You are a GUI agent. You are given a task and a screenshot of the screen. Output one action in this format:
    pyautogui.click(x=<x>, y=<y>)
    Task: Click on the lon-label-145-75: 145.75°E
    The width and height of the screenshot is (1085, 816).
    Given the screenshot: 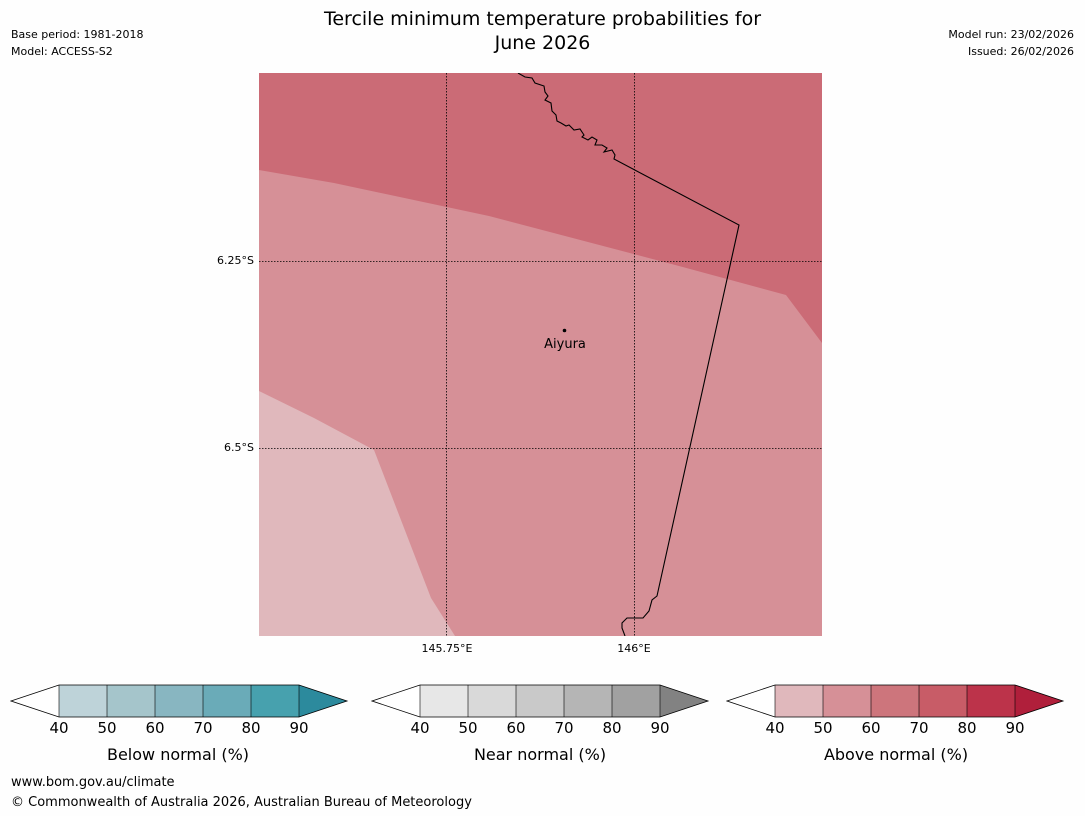 What is the action you would take?
    pyautogui.click(x=447, y=648)
    